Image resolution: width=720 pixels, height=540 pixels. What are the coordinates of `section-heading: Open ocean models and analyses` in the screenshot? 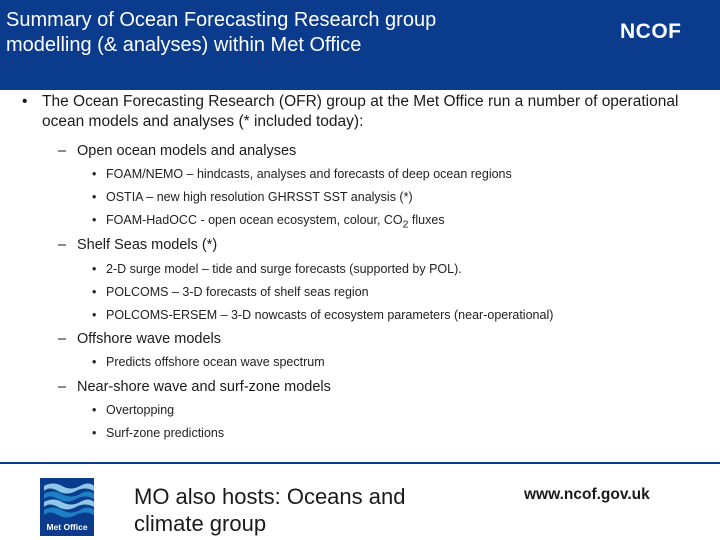 It's located at (187, 151).